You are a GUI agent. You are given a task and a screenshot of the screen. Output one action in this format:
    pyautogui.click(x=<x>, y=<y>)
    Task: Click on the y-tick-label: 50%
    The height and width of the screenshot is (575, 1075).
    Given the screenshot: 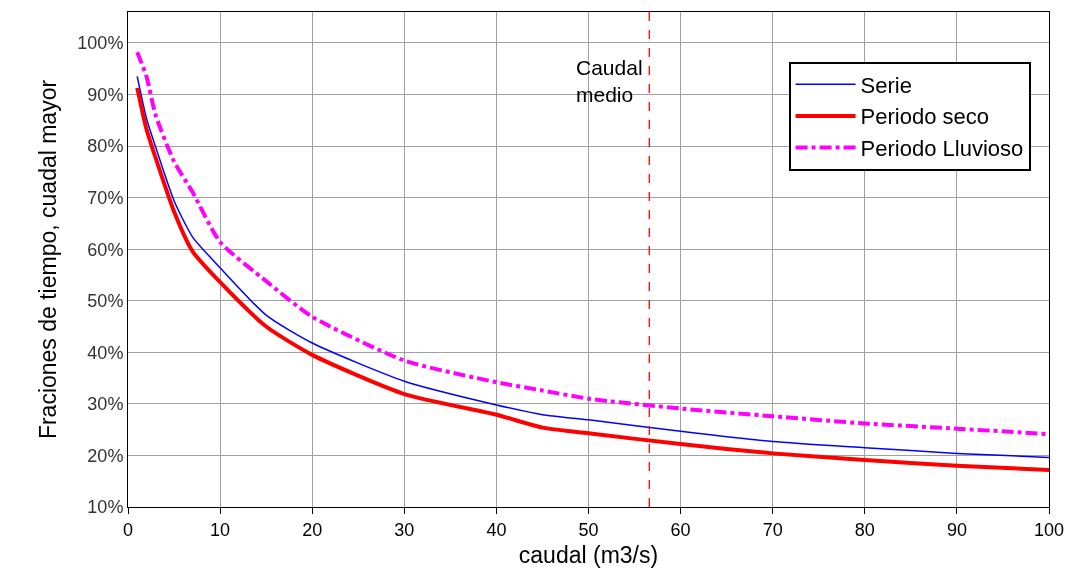 What is the action you would take?
    pyautogui.click(x=105, y=301)
    